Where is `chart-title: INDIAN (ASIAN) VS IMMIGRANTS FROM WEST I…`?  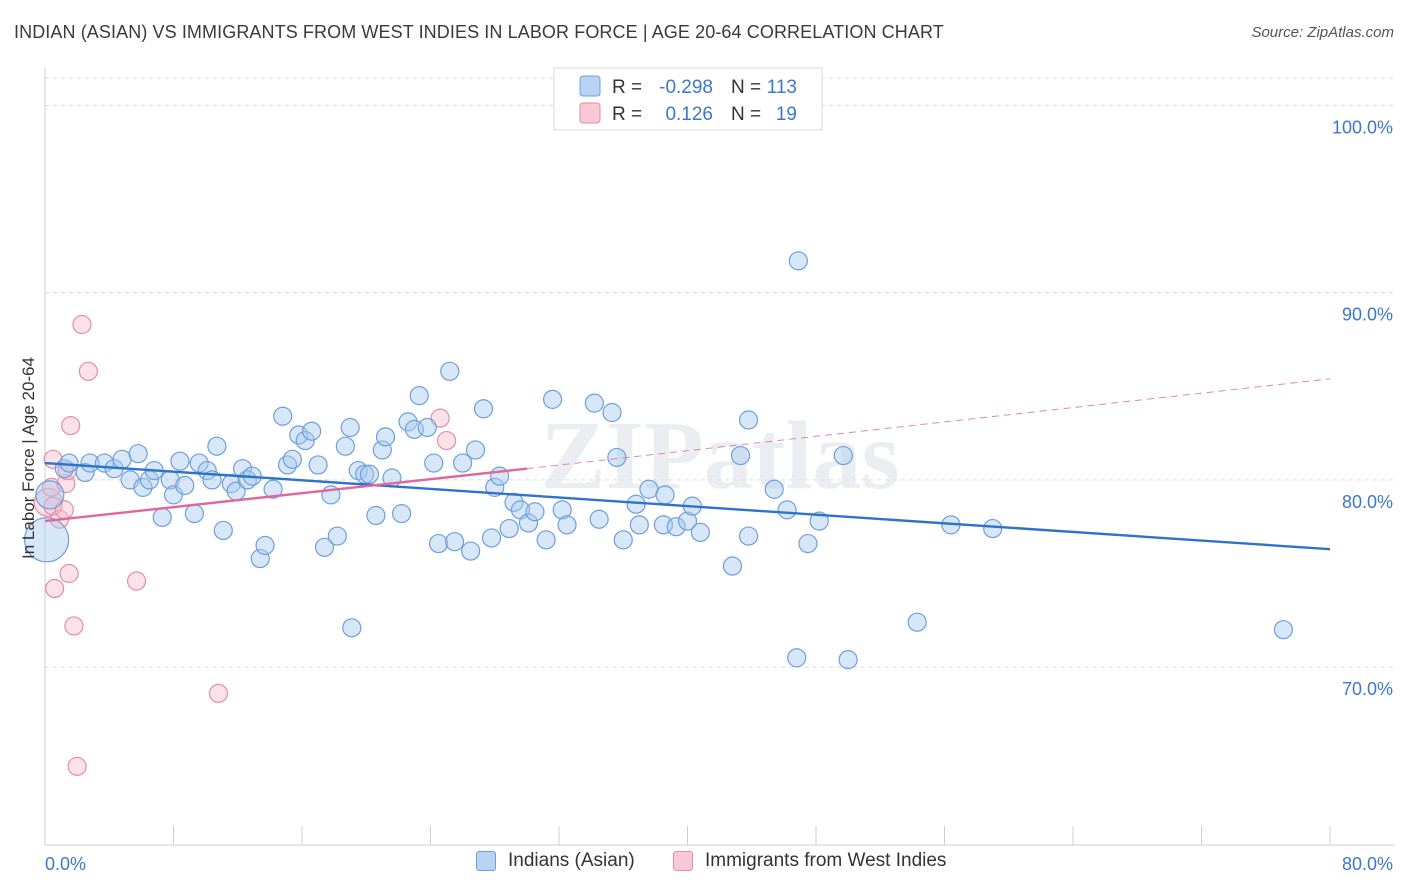 chart-title: INDIAN (ASIAN) VS IMMIGRANTS FROM WEST I… is located at coordinates (479, 32).